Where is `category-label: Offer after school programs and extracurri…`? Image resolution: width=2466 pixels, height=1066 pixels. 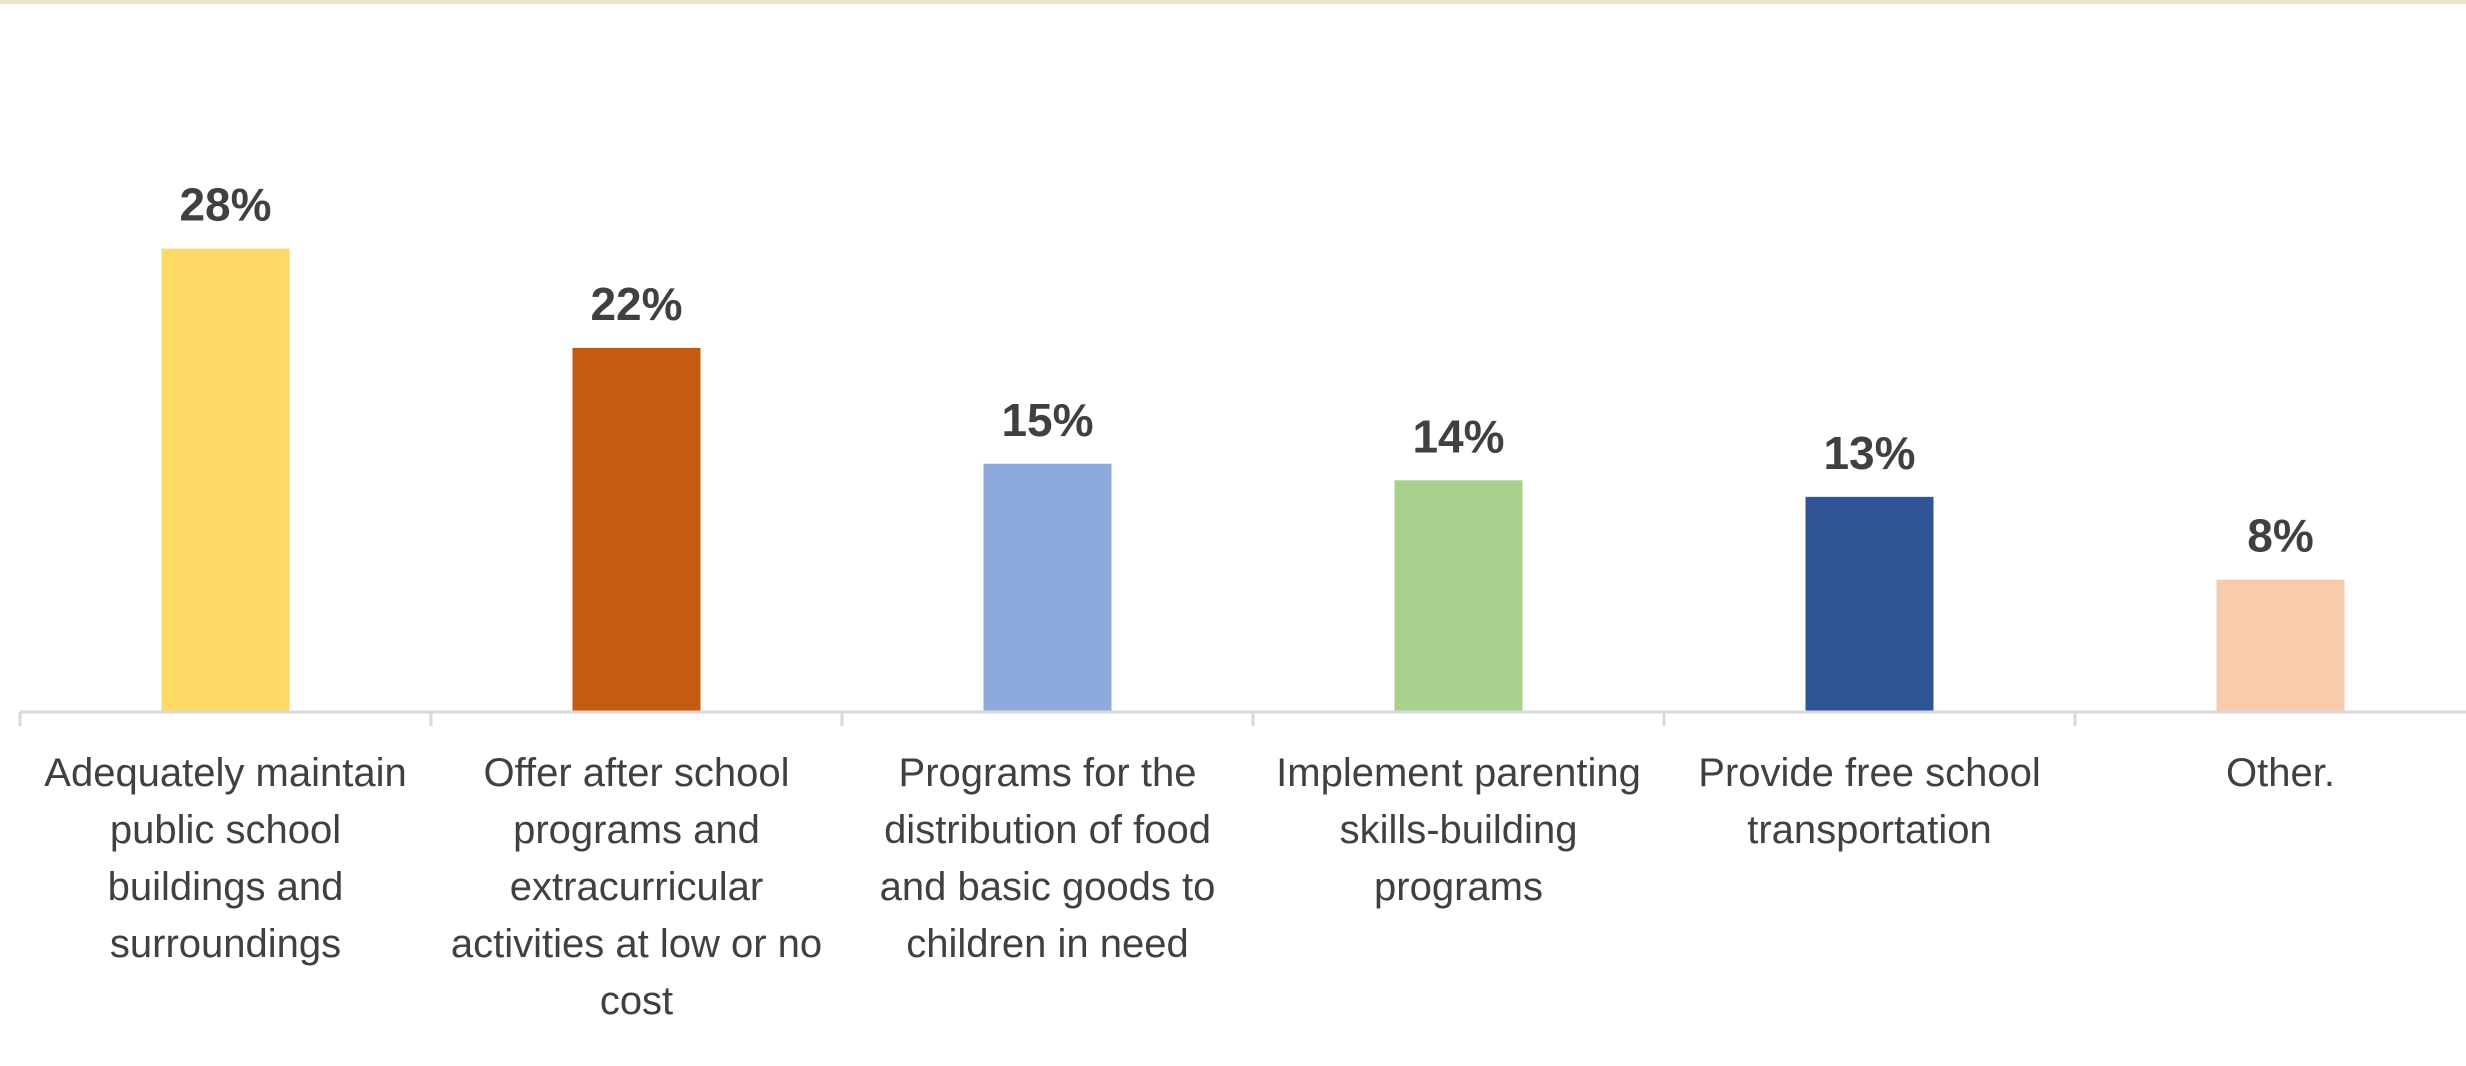 category-label: Offer after school programs and extracurri… is located at coordinates (636, 887).